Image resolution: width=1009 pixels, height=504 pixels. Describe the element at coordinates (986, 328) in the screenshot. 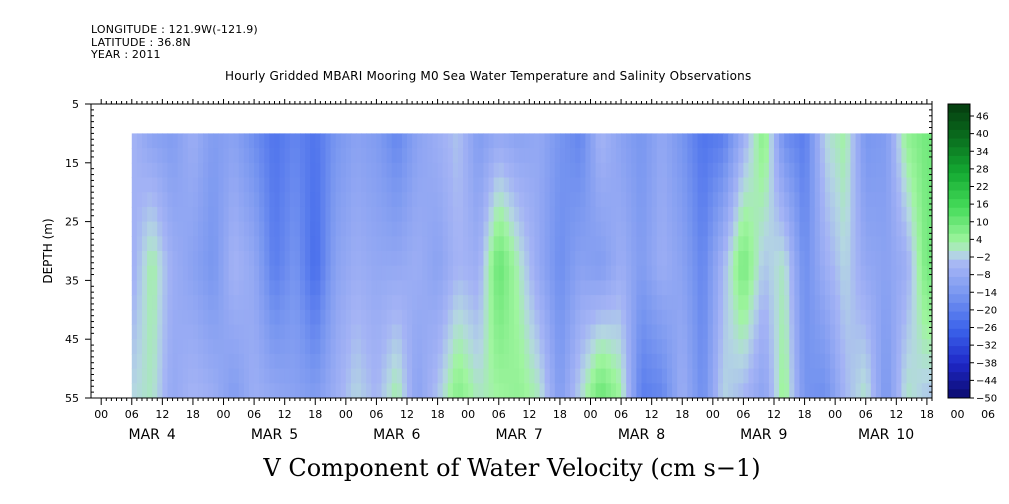

I see `colorbar-label: −26` at that location.